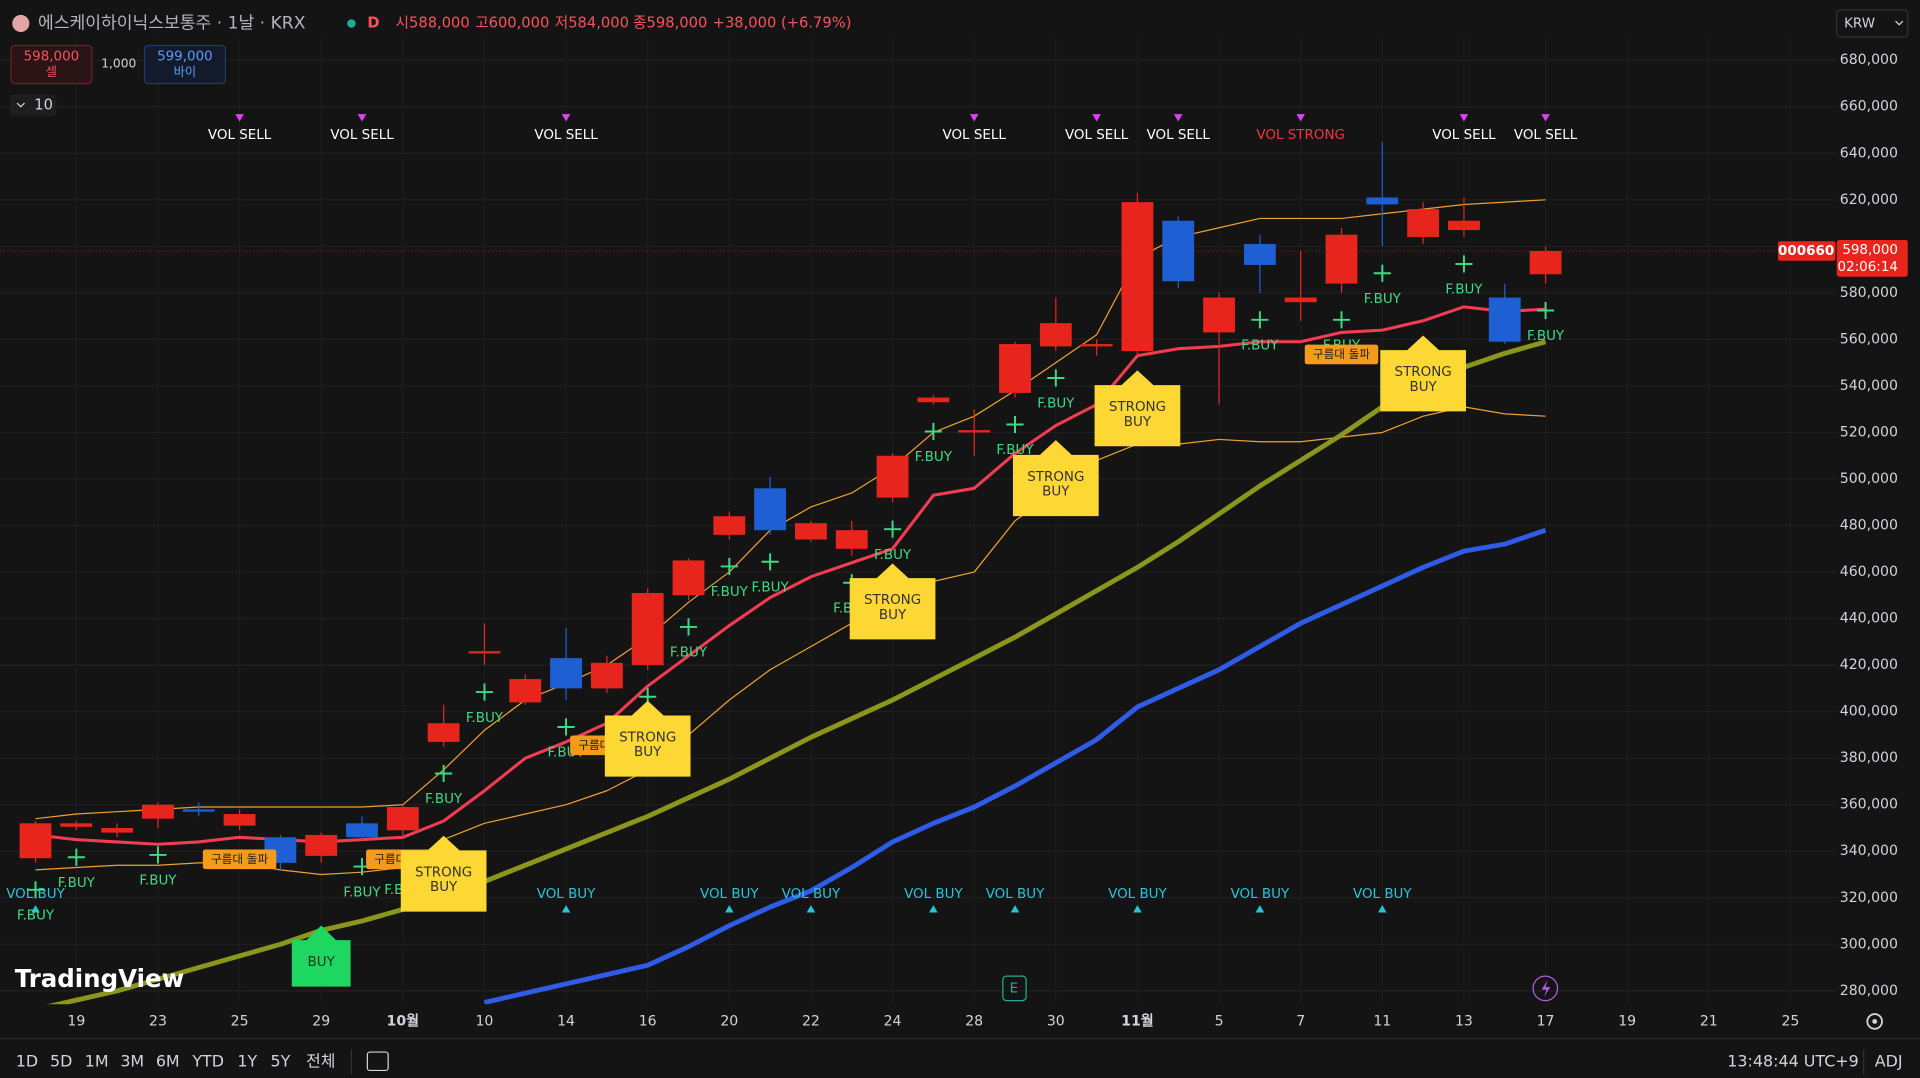  Describe the element at coordinates (33, 105) in the screenshot. I see `indicator-toggle` at that location.